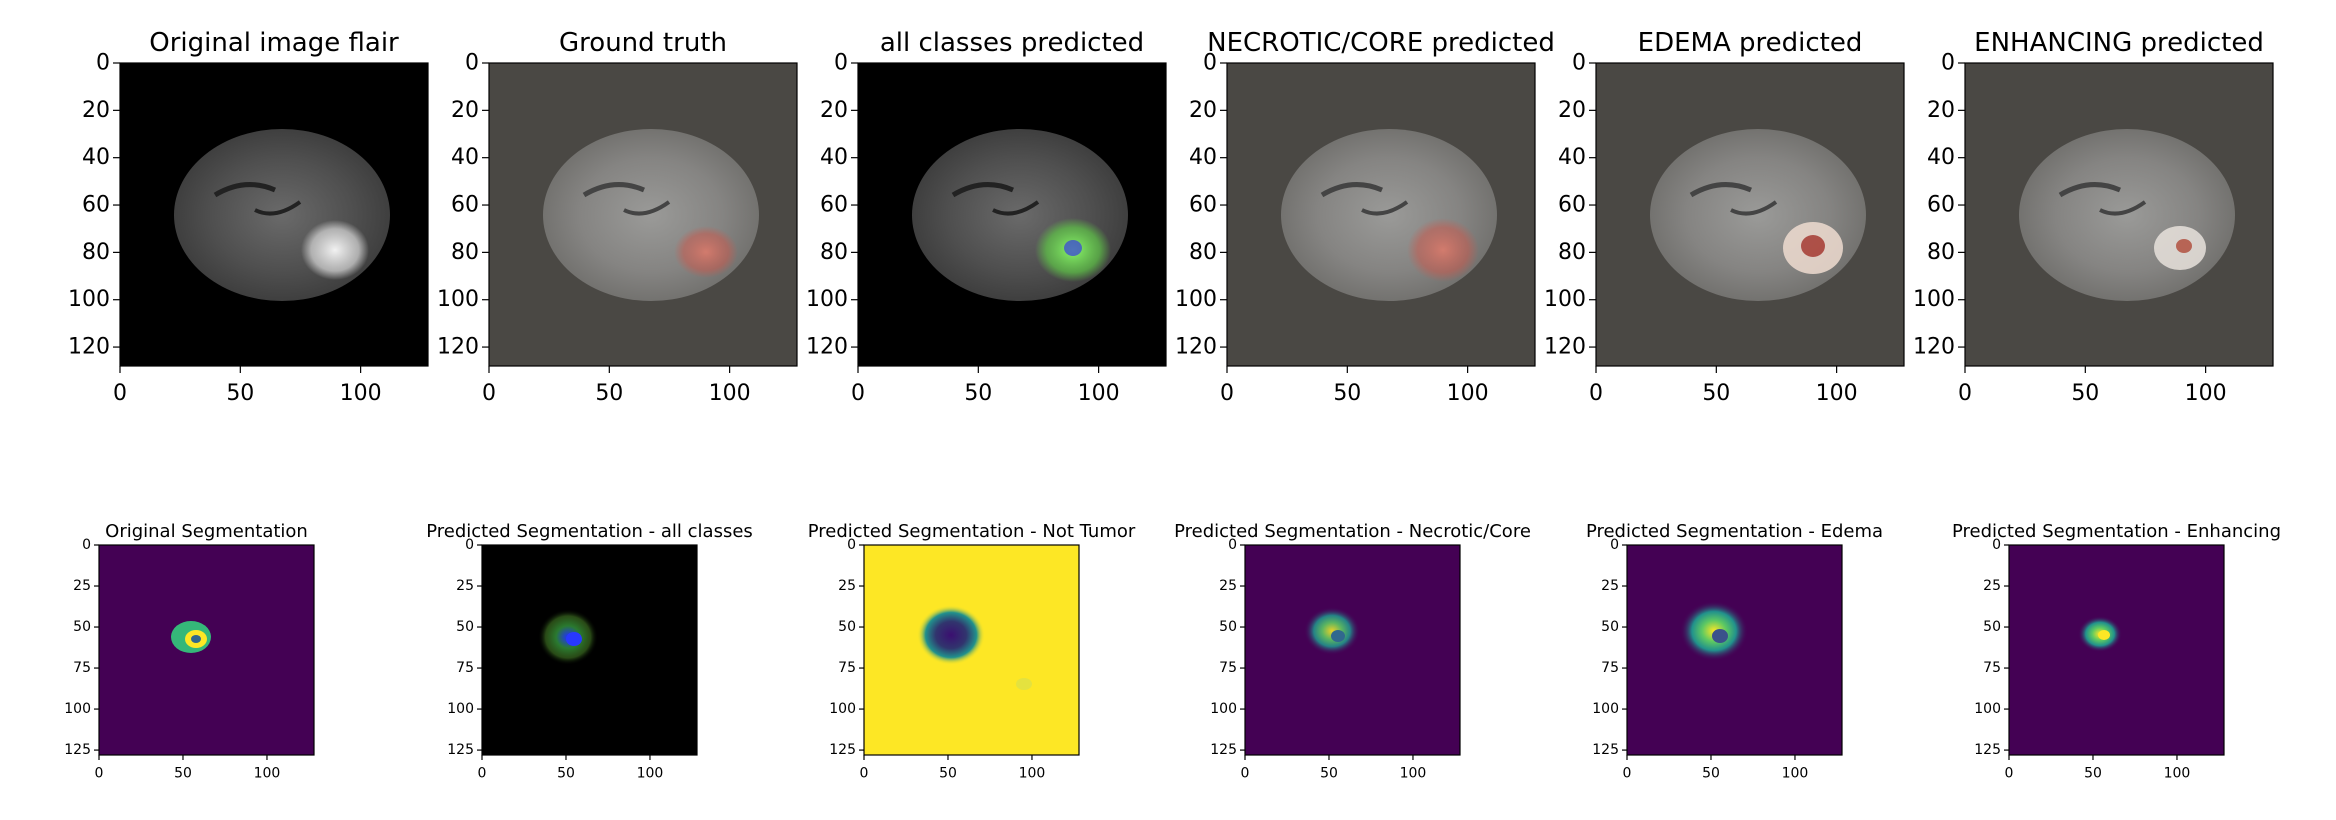 The width and height of the screenshot is (2336, 820). I want to click on row2-panel-title: Predicted Segmentation - Necrotic/Core, so click(1352, 531).